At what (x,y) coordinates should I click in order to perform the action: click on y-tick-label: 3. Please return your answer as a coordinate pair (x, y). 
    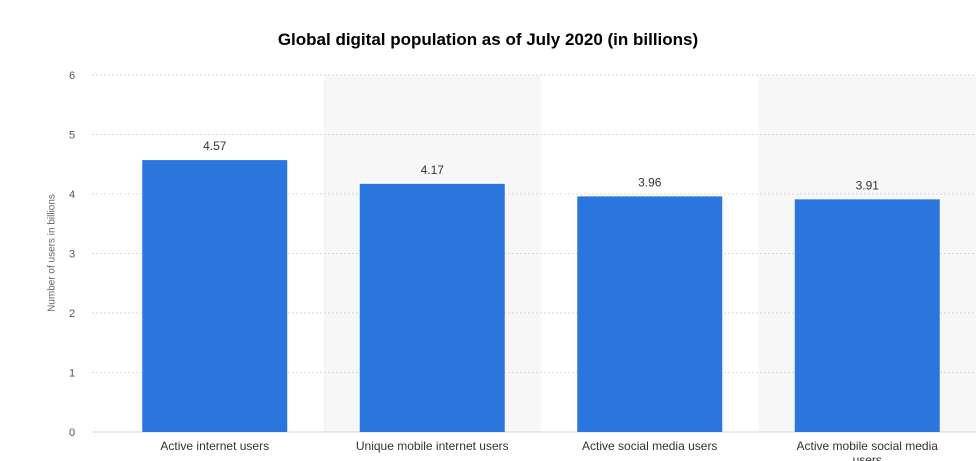
    Looking at the image, I should click on (72, 255).